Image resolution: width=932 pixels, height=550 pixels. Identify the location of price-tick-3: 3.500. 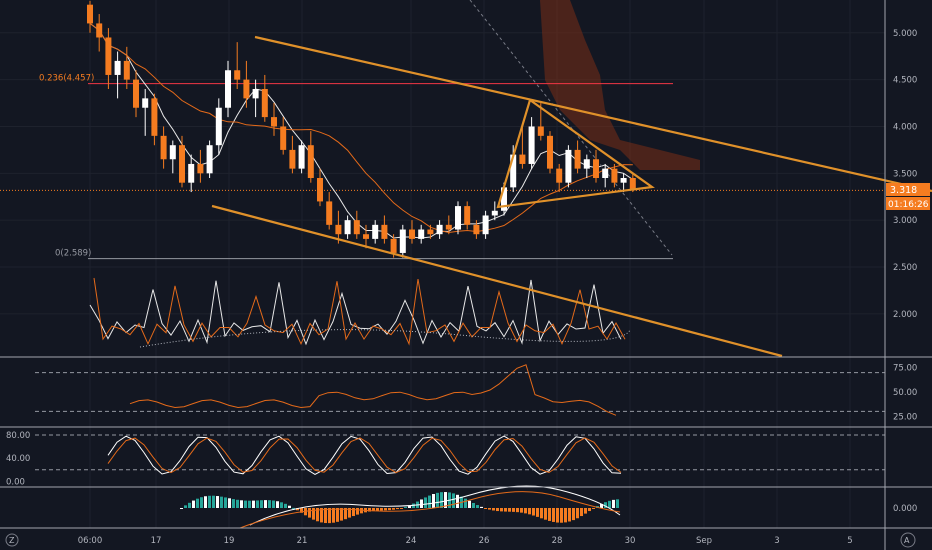
(905, 174).